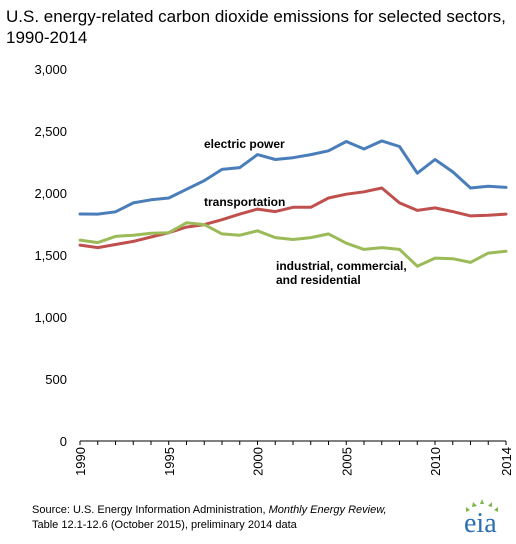 The height and width of the screenshot is (544, 516). What do you see at coordinates (50, 193) in the screenshot?
I see `y-tick-label: 2,000` at bounding box center [50, 193].